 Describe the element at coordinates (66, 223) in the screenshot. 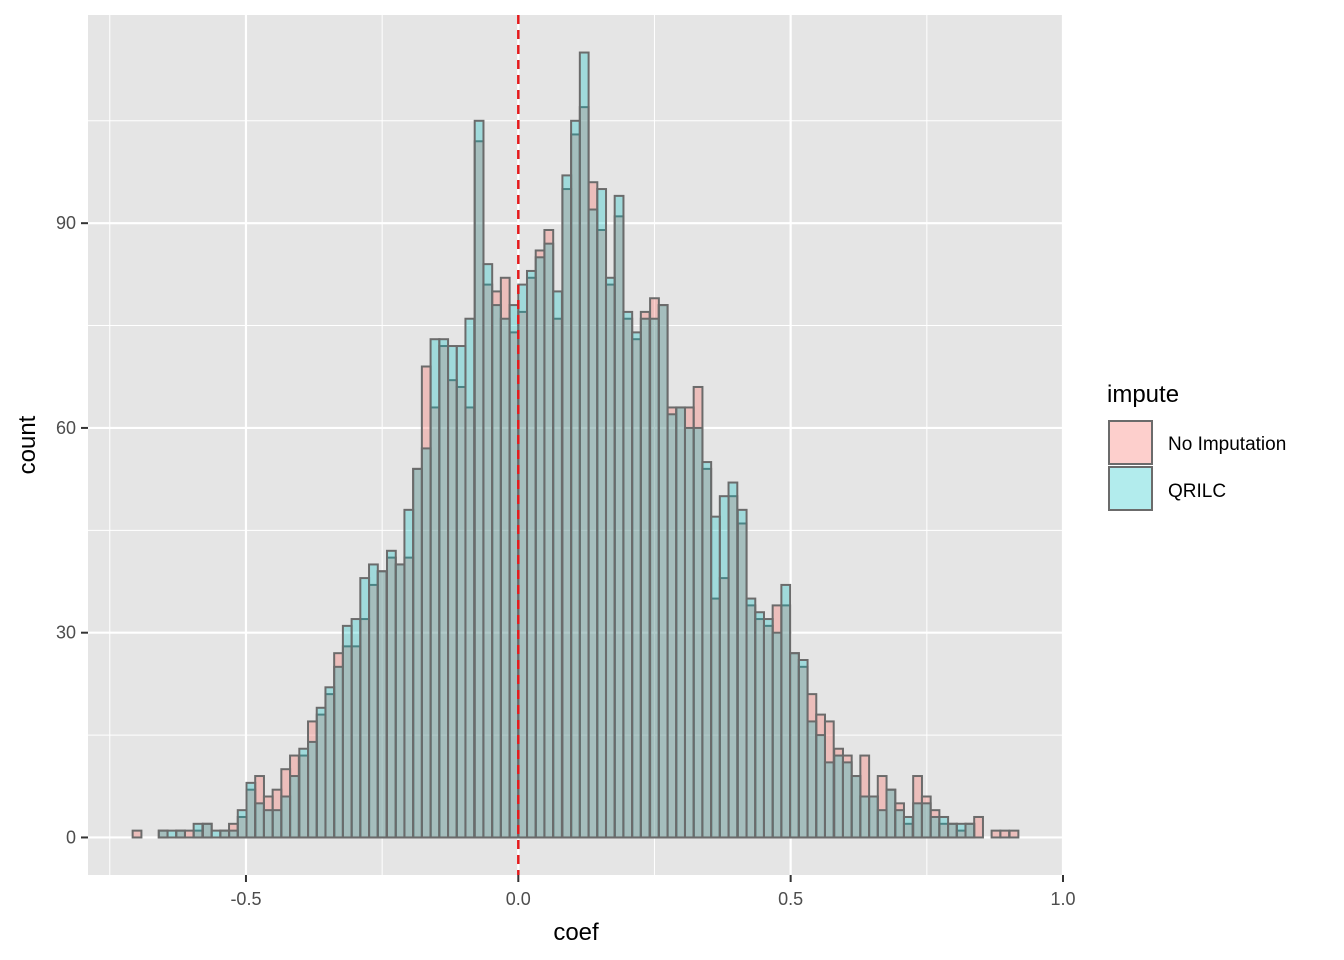

I see `y-tick-label: 90` at that location.